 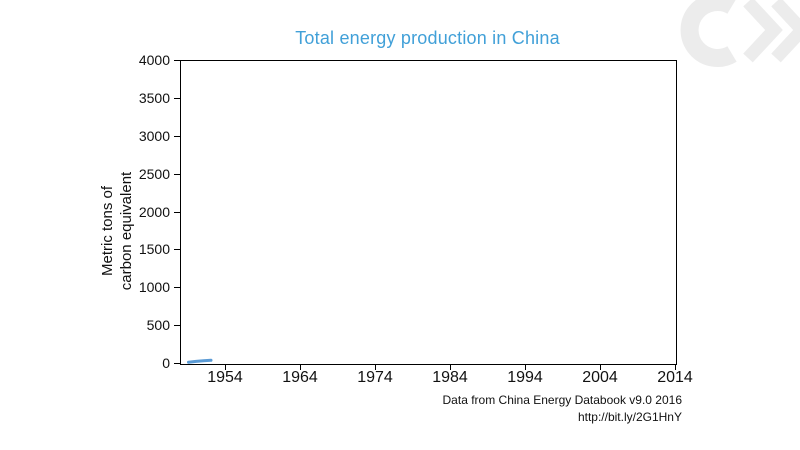 I want to click on chevrons-logo-icon, so click(x=740, y=33).